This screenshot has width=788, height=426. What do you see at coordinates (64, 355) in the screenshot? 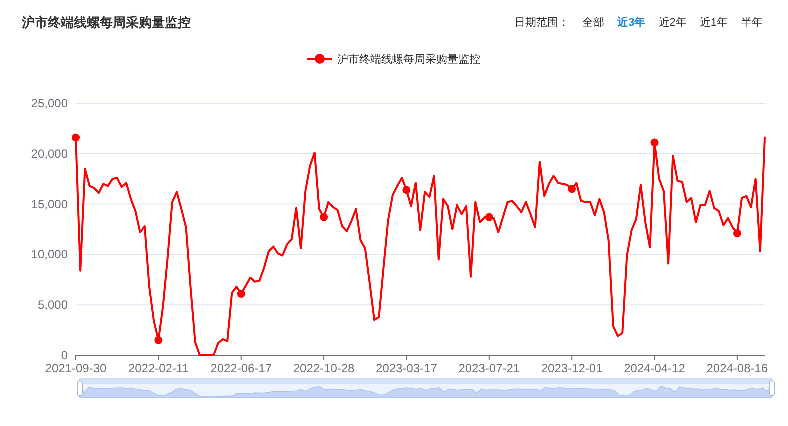
I see `y-tick-label: 0` at bounding box center [64, 355].